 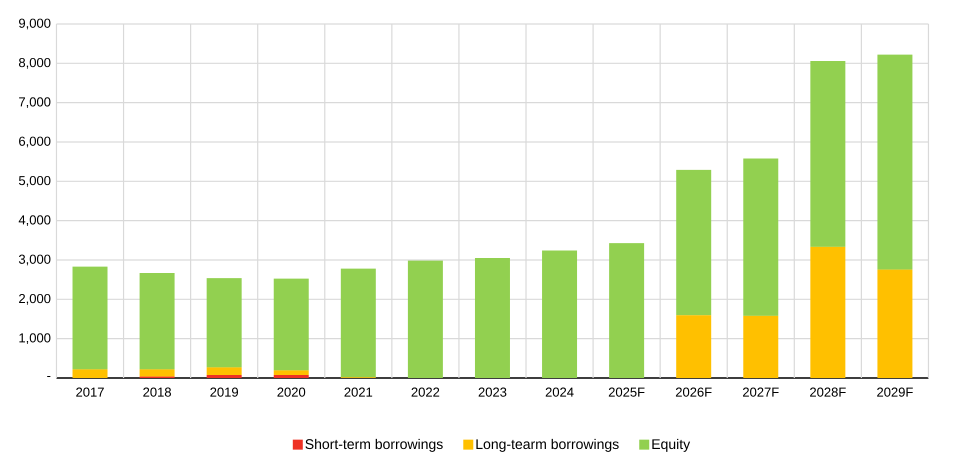 What do you see at coordinates (224, 392) in the screenshot?
I see `x-tick-label: 2019` at bounding box center [224, 392].